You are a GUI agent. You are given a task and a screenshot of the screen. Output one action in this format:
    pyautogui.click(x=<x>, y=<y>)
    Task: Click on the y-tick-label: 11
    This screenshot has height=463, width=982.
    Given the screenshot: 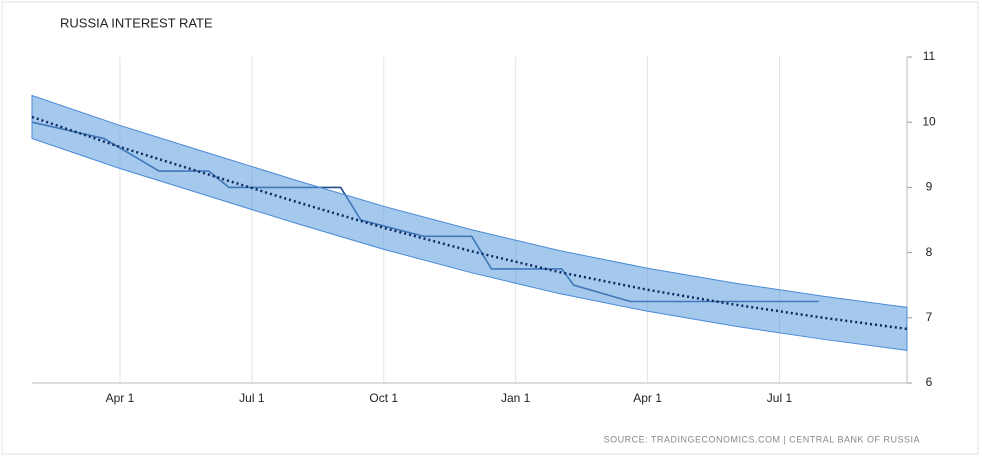 What is the action you would take?
    pyautogui.click(x=929, y=56)
    